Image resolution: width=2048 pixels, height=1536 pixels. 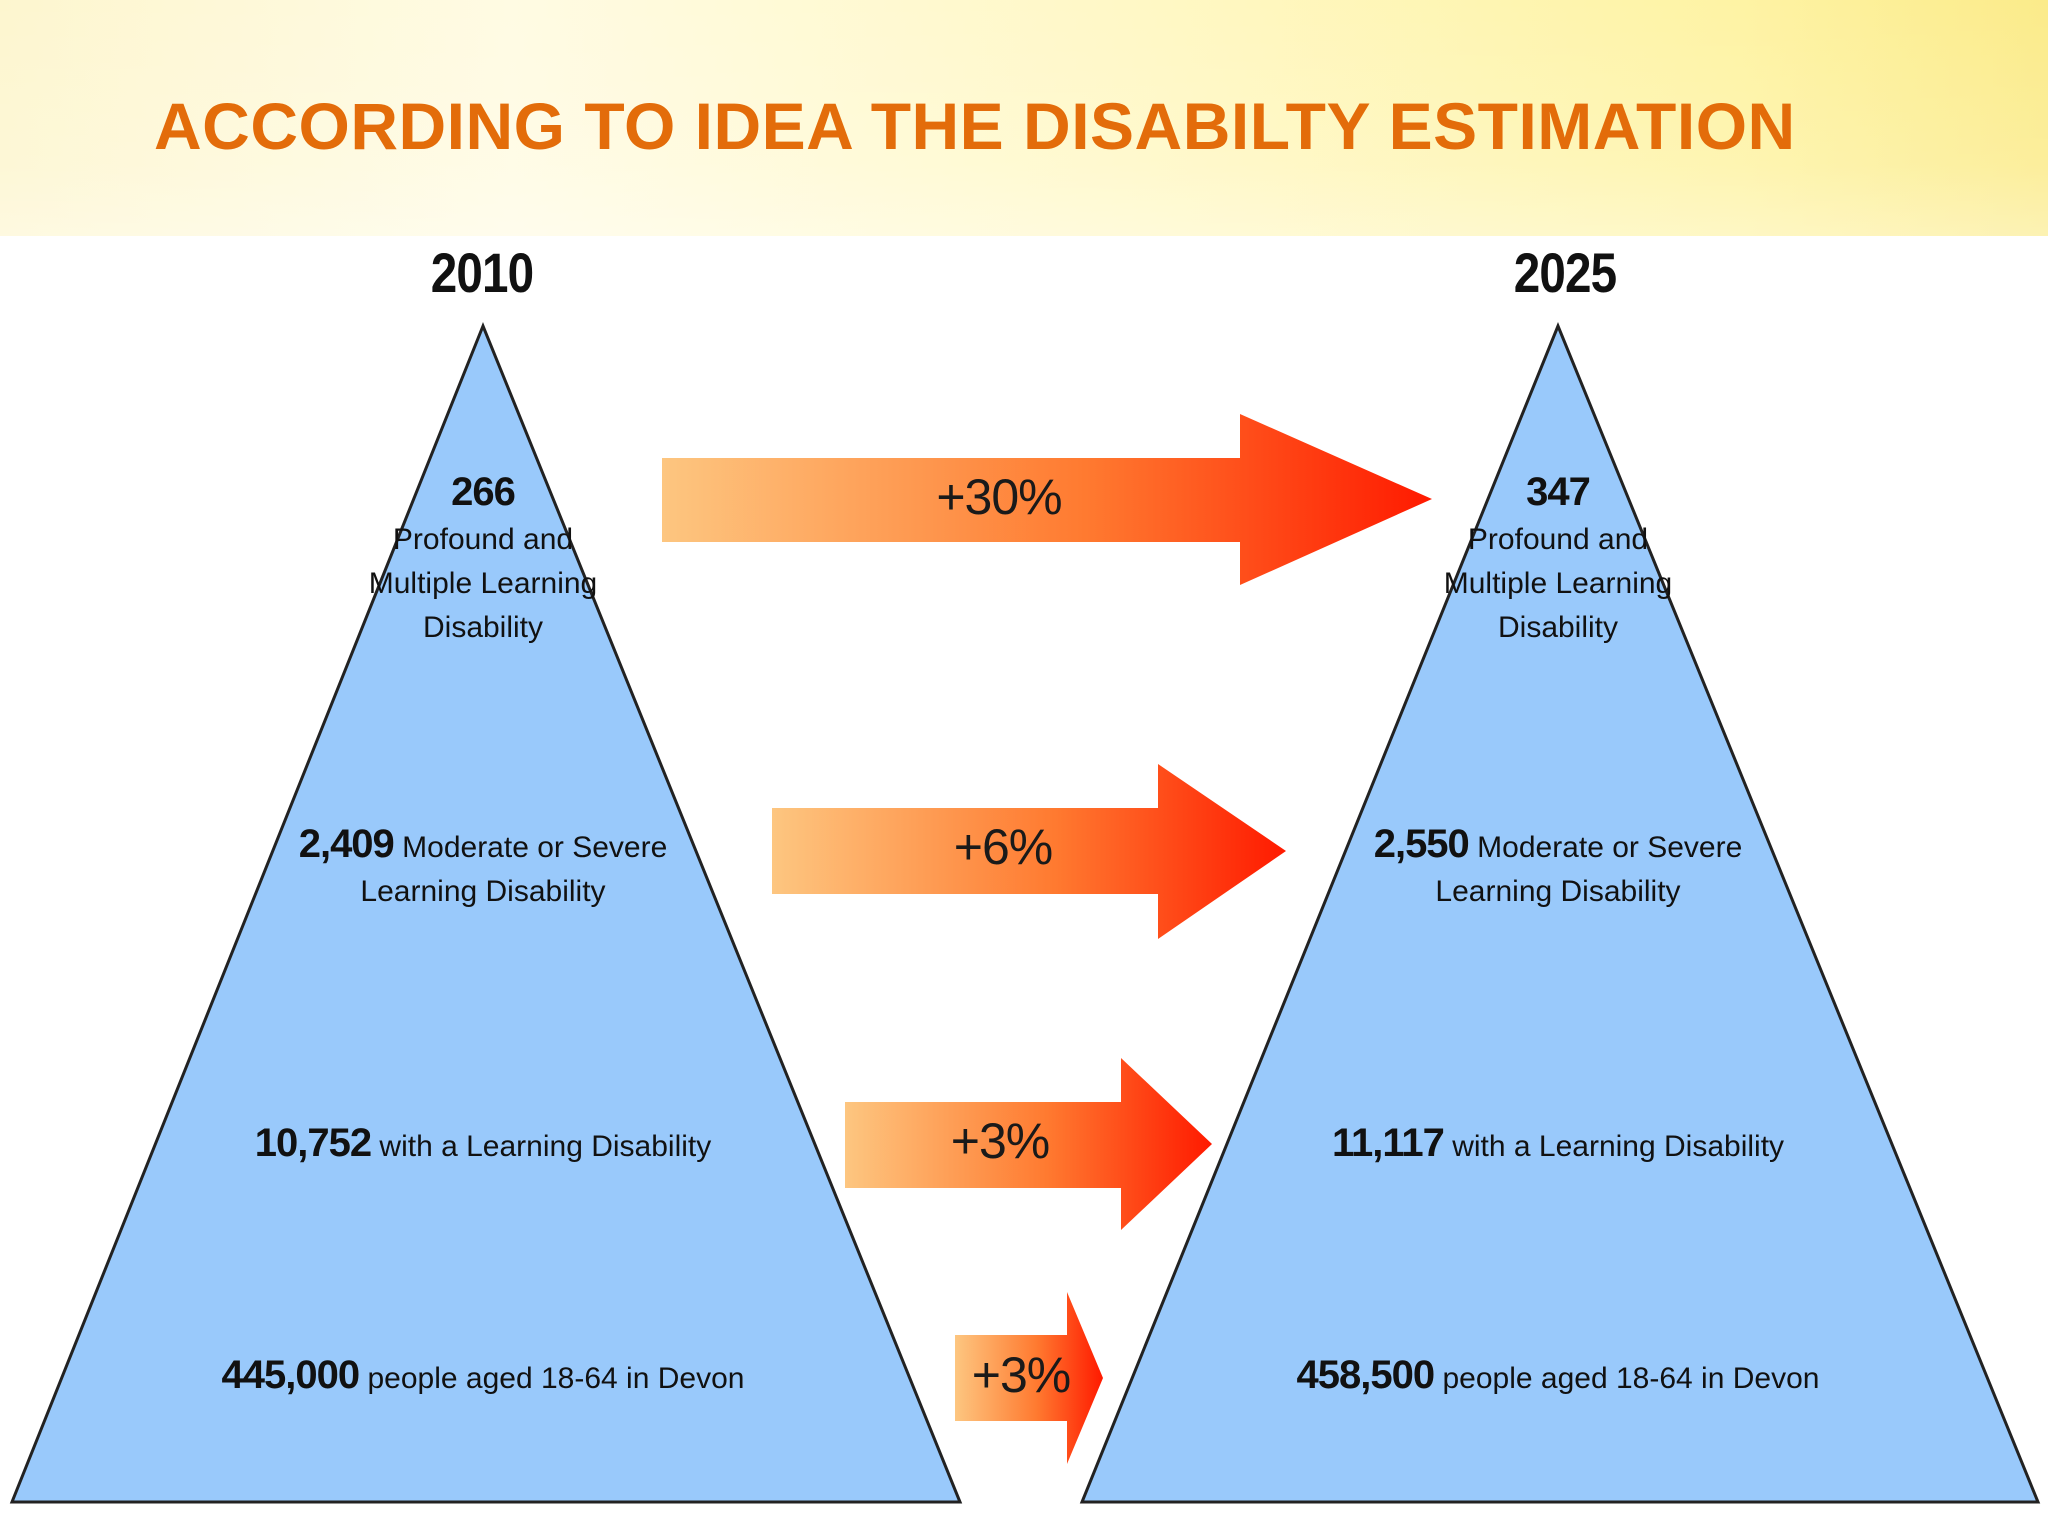 What do you see at coordinates (1000, 1141) in the screenshot?
I see `change-label-tier-3: +3%` at bounding box center [1000, 1141].